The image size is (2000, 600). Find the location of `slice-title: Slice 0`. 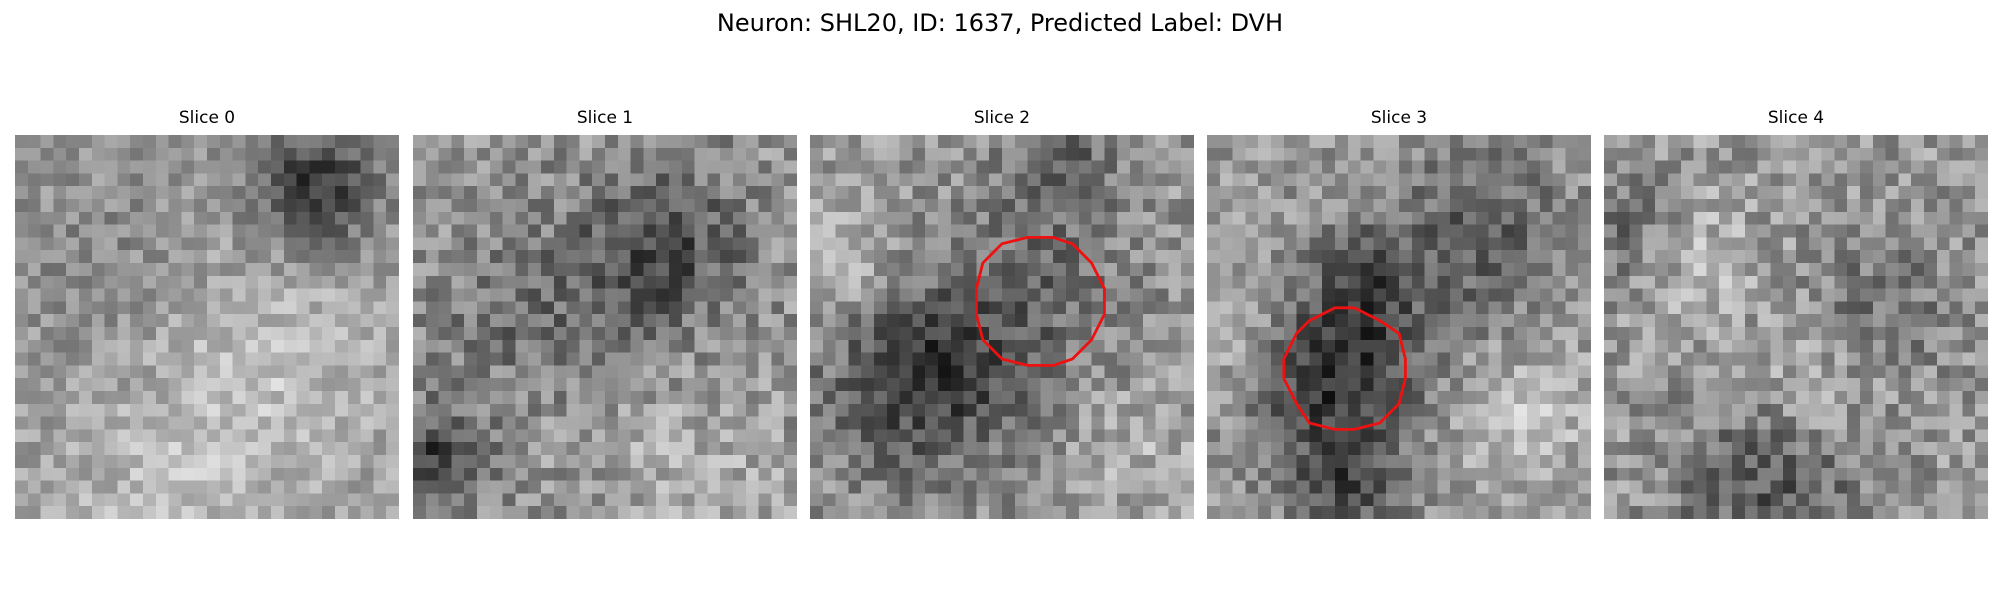

slice-title: Slice 0 is located at coordinates (207, 118).